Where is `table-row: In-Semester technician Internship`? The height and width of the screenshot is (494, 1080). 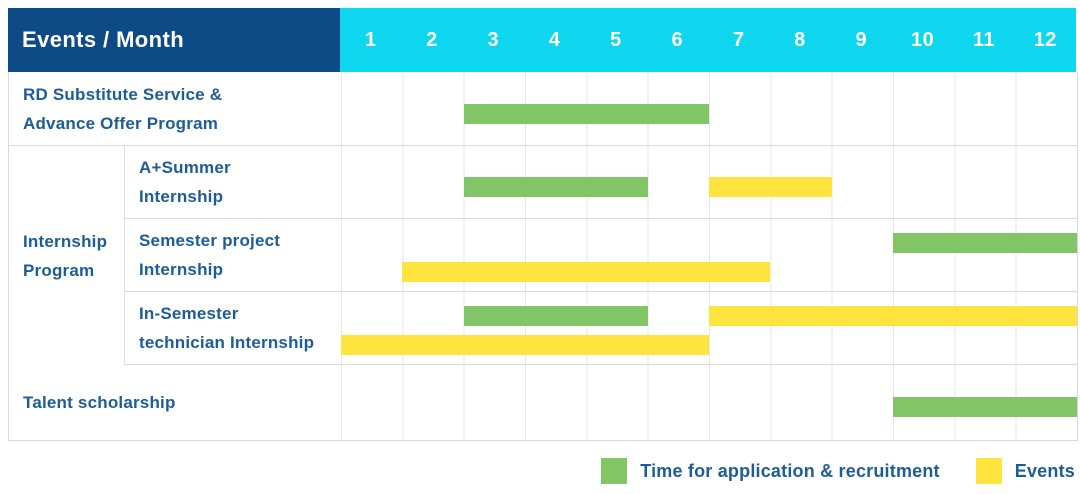
table-row: In-Semester technician Internship is located at coordinates (543, 328).